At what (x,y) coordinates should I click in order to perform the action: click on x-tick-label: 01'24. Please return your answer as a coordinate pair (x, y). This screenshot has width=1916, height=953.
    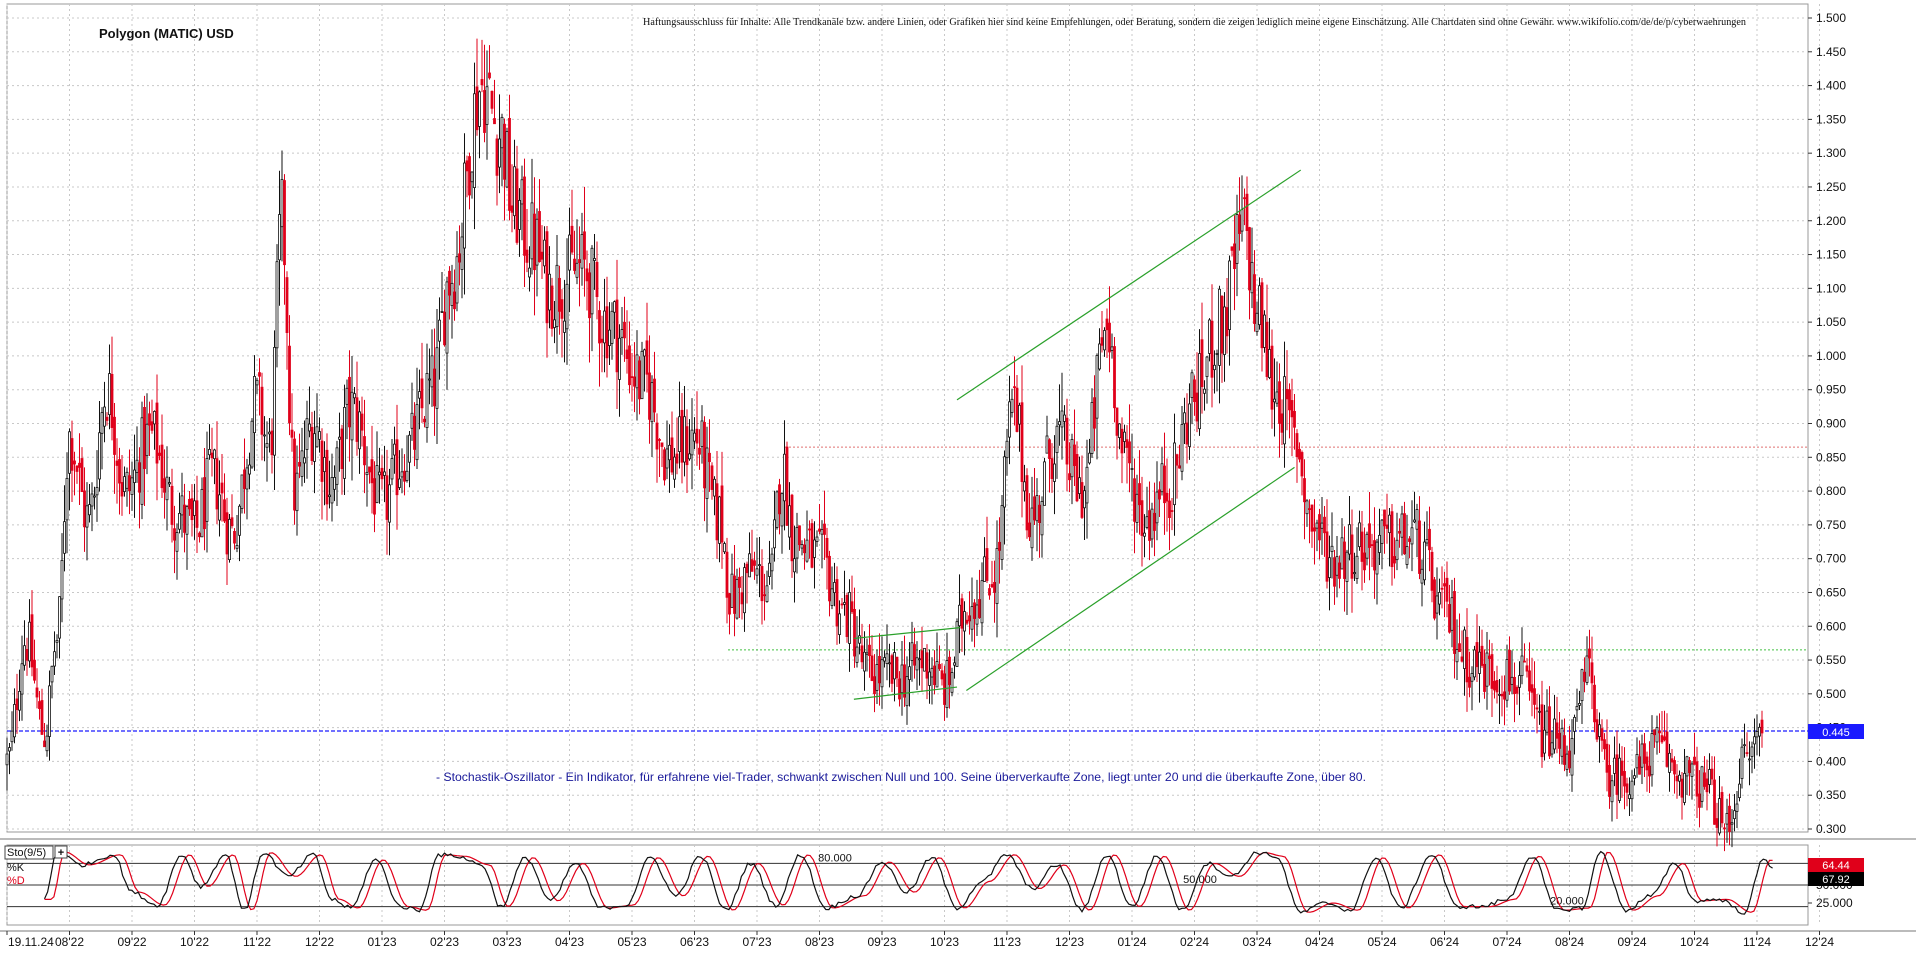
    Looking at the image, I should click on (1132, 941).